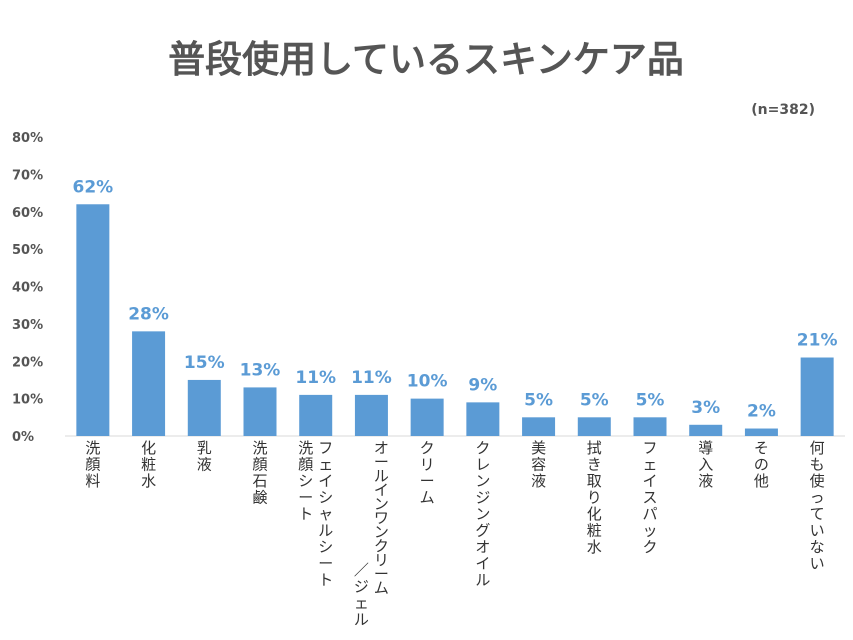 The height and width of the screenshot is (640, 853). What do you see at coordinates (427, 382) in the screenshot?
I see `data-label: 10%` at bounding box center [427, 382].